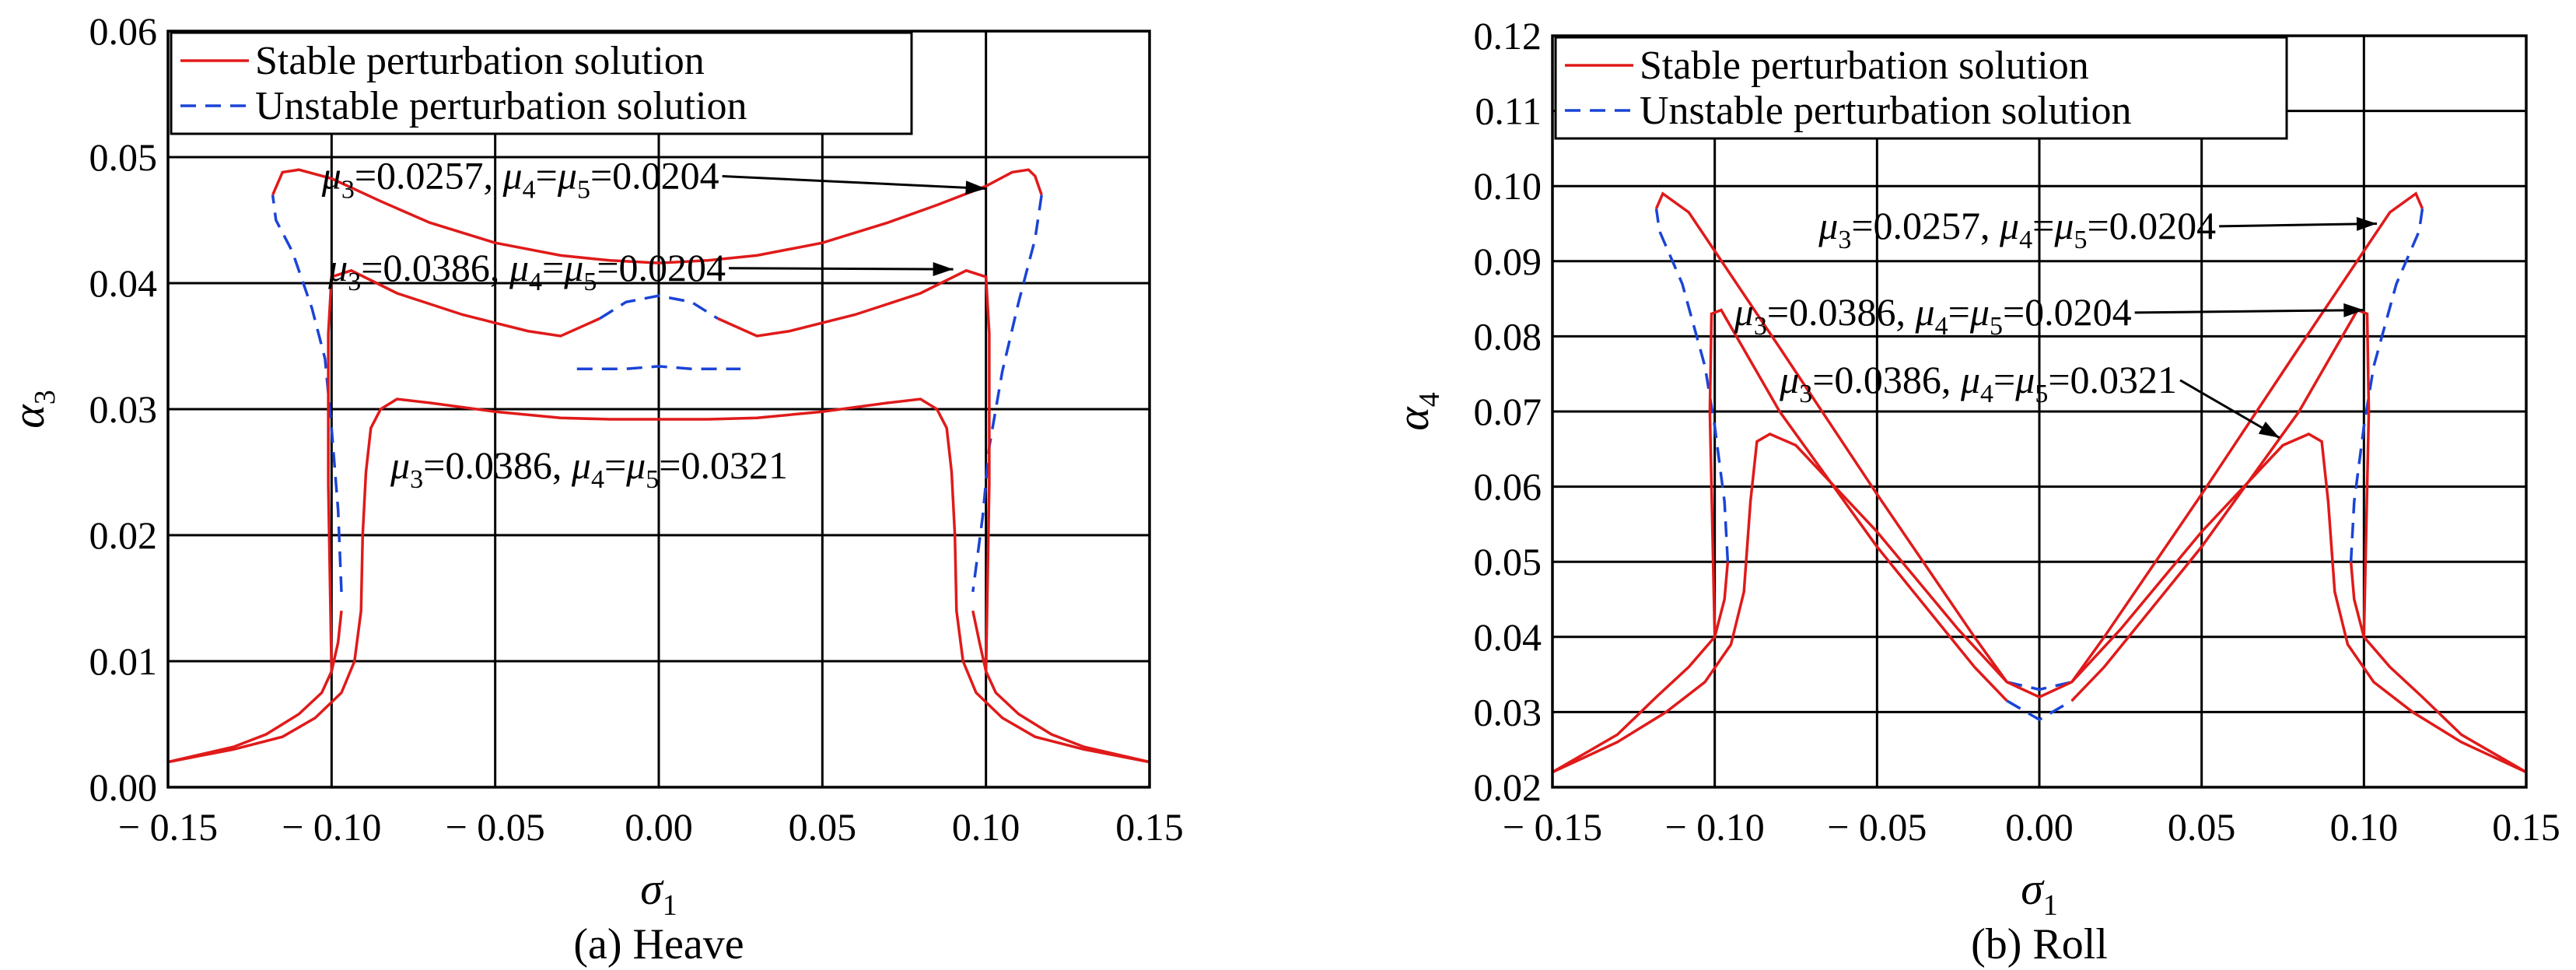 This screenshot has width=2576, height=970. Describe the element at coordinates (1508, 637) in the screenshot. I see `y-tick-label: 0.04` at that location.